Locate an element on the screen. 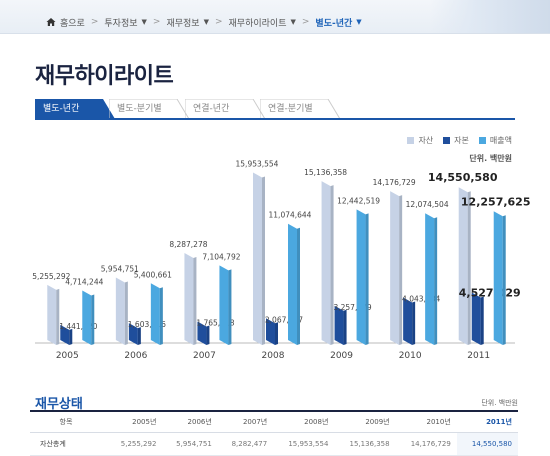 The height and width of the screenshot is (456, 550). table-header: 2005년 is located at coordinates (135, 421).